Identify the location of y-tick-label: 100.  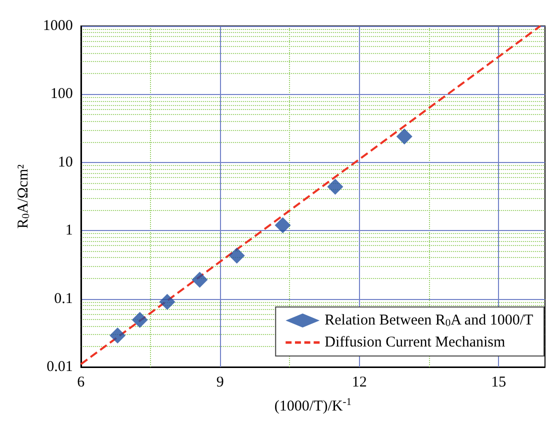
(61, 94).